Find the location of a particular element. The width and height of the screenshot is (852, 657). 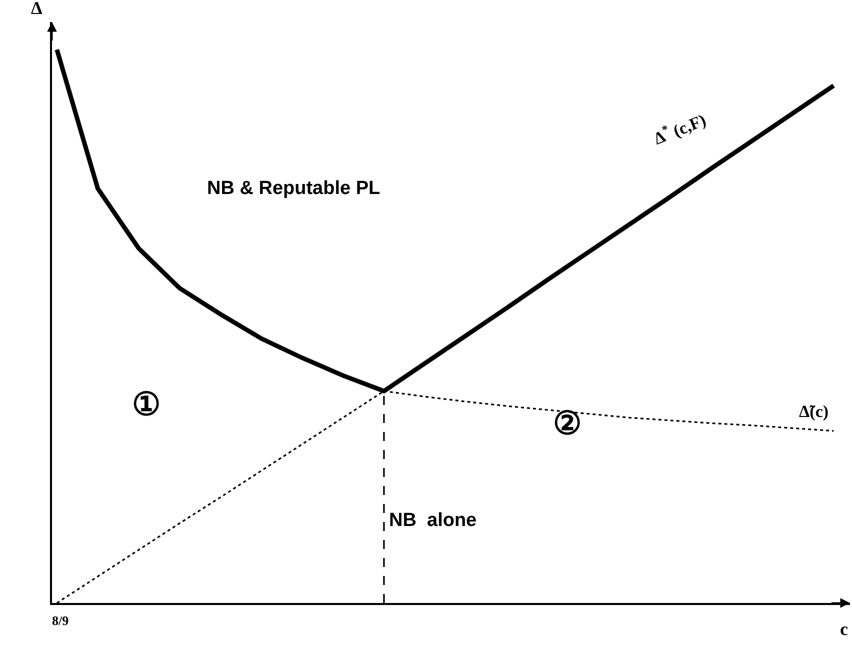

annotation: ① is located at coordinates (146, 404).